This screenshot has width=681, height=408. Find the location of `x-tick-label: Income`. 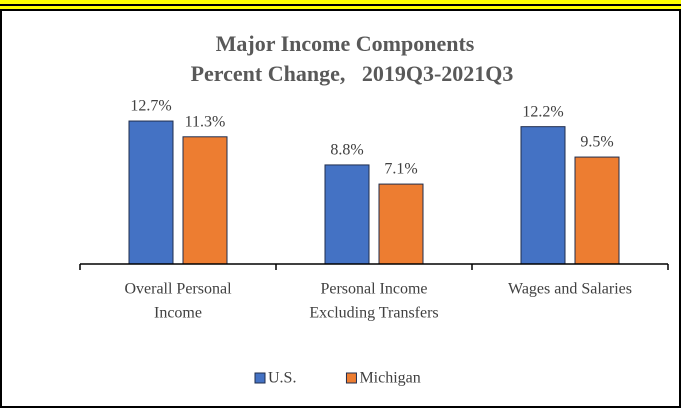

x-tick-label: Income is located at coordinates (178, 313).